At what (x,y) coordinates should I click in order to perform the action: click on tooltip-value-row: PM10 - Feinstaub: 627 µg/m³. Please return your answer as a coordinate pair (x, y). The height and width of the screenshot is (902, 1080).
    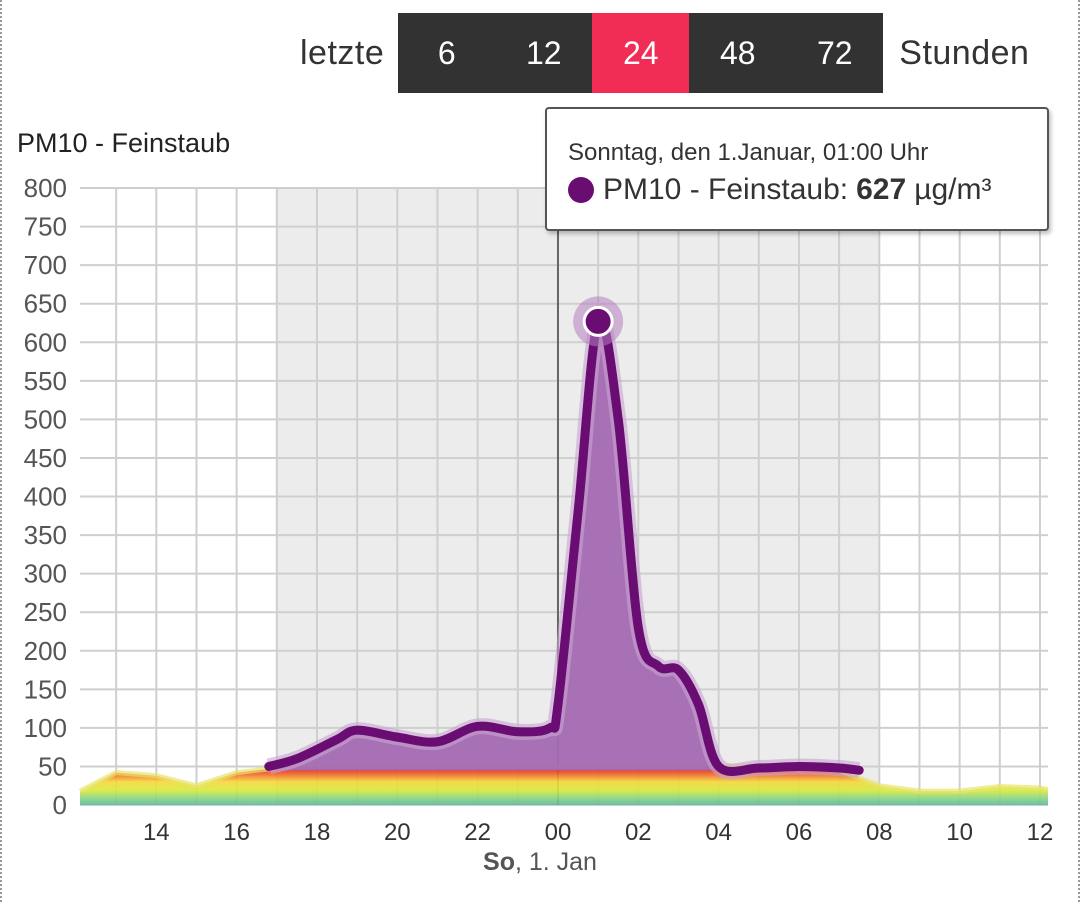
    Looking at the image, I should click on (807, 190).